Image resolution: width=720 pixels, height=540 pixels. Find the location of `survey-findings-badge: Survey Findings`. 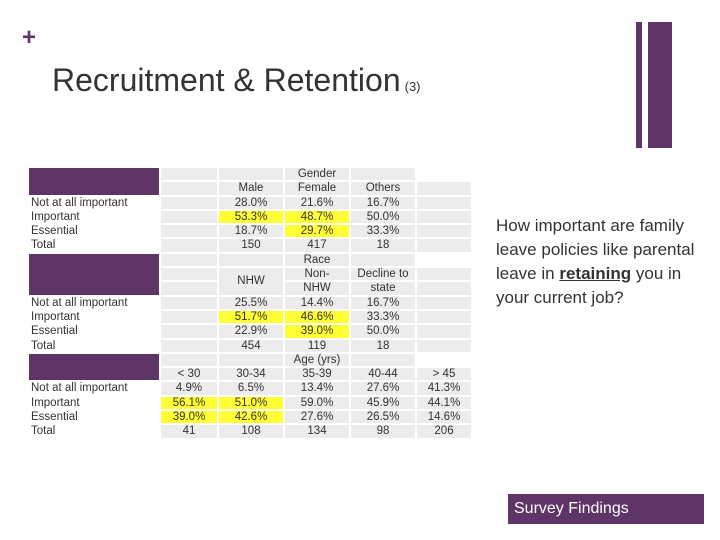

survey-findings-badge: Survey Findings is located at coordinates (606, 509).